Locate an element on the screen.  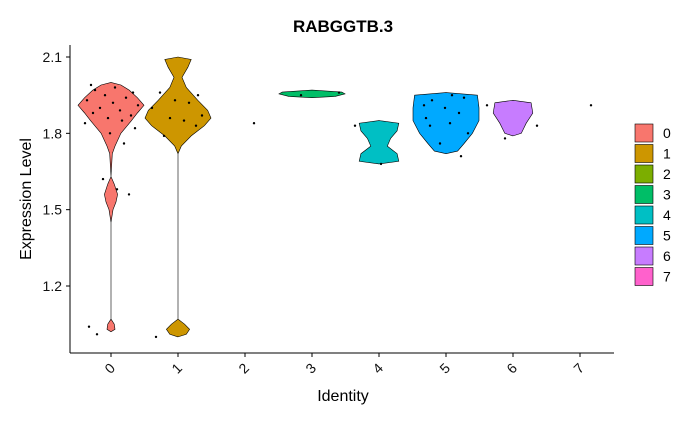
legend-label-5: 5 is located at coordinates (667, 236).